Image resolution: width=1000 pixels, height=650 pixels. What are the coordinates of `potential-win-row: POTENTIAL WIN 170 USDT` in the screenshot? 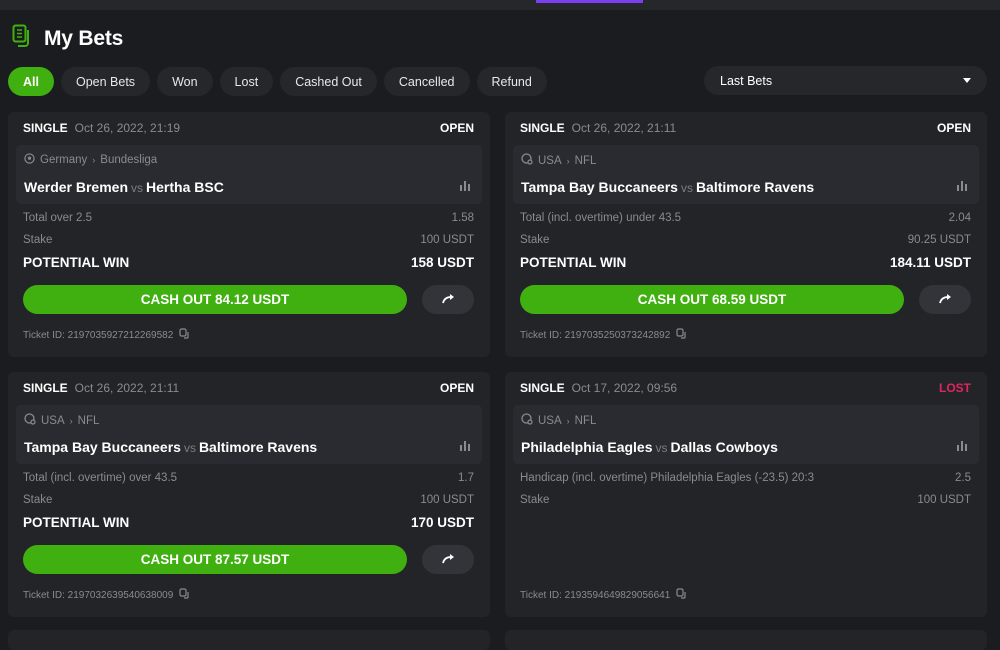 It's located at (248, 522).